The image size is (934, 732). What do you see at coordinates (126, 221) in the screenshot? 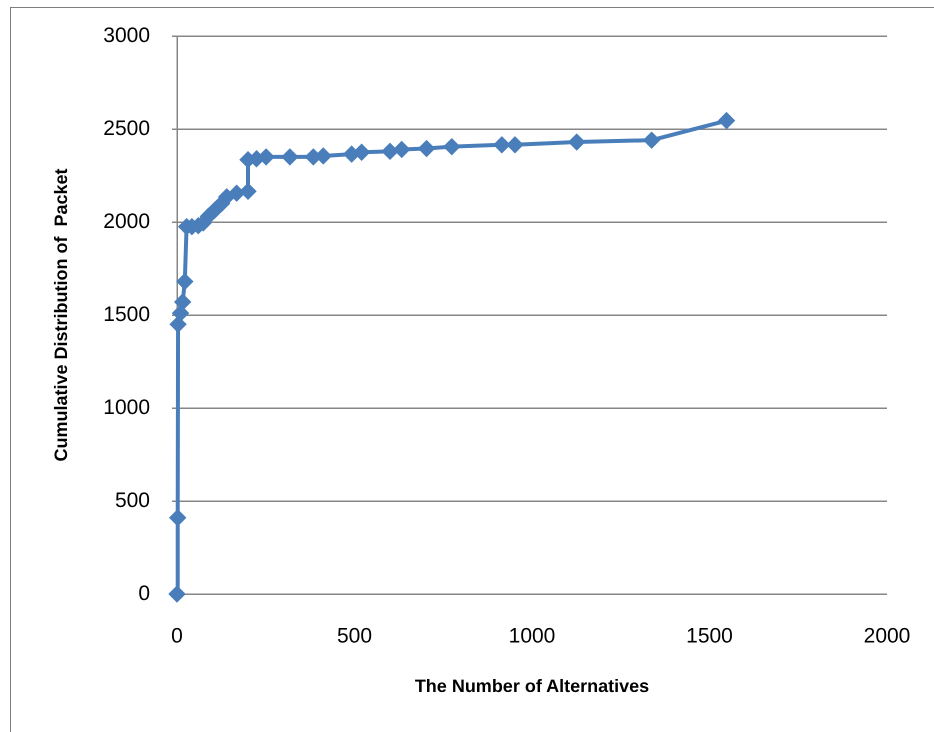
I see `y-tick-label: 2000` at bounding box center [126, 221].